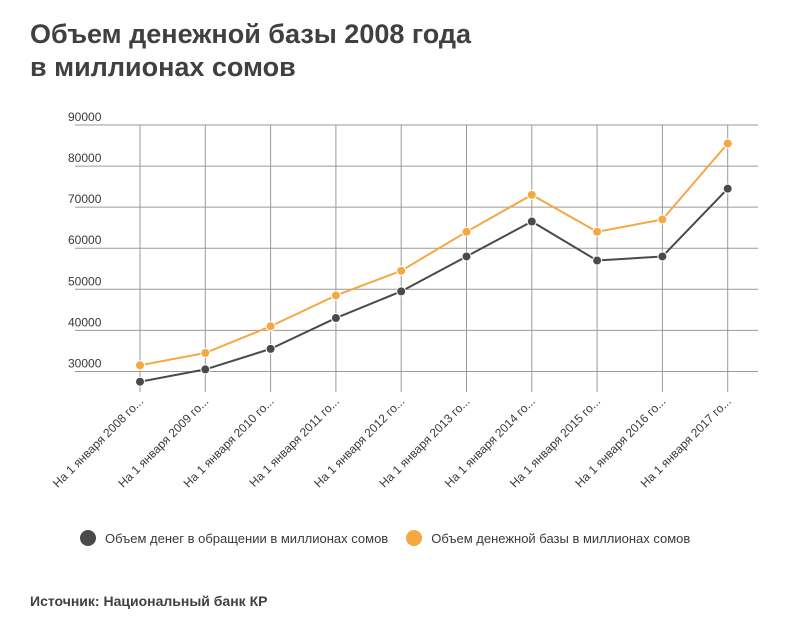 The width and height of the screenshot is (800, 633). I want to click on y-tick-label-80000: 80000, so click(85, 158).